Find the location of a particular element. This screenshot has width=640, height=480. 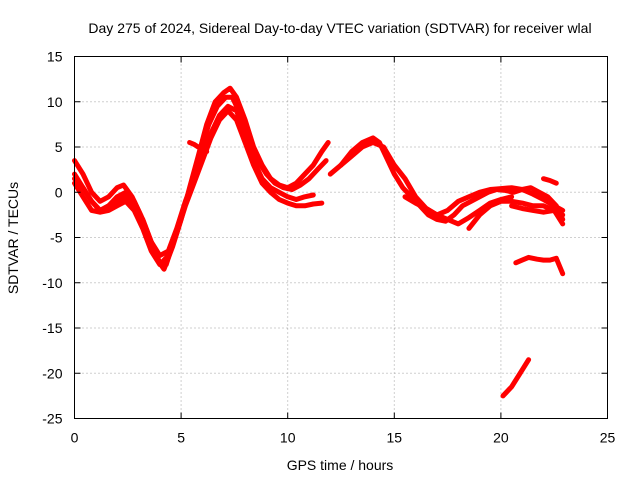

y-tick-label: -5 is located at coordinates (56, 238).